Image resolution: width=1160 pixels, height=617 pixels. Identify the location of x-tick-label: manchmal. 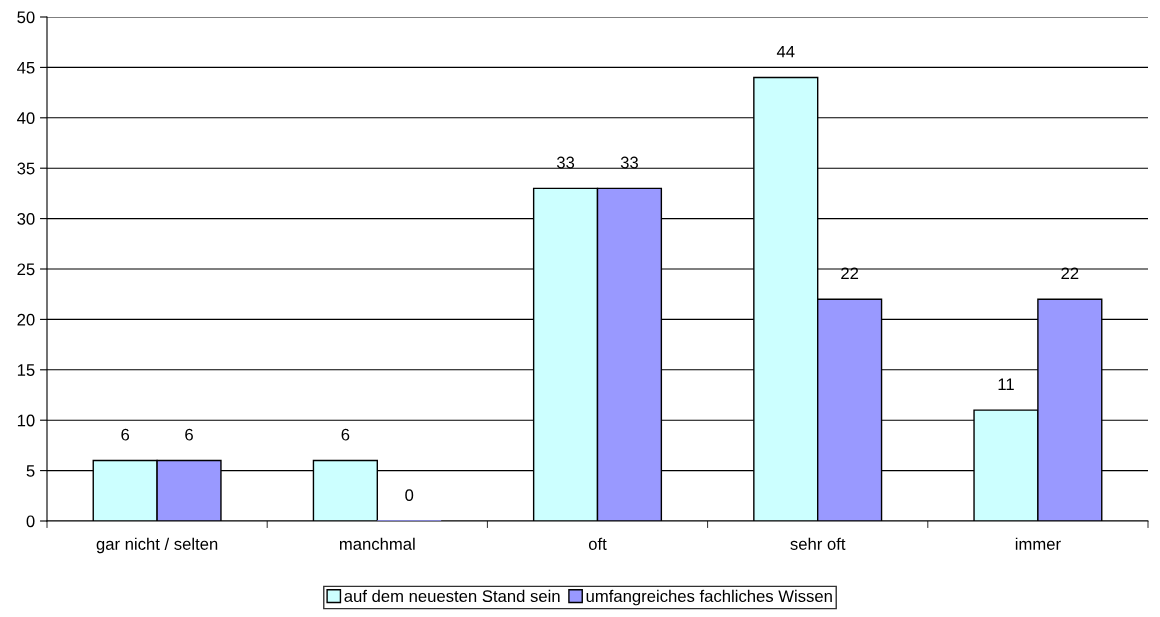
(377, 543).